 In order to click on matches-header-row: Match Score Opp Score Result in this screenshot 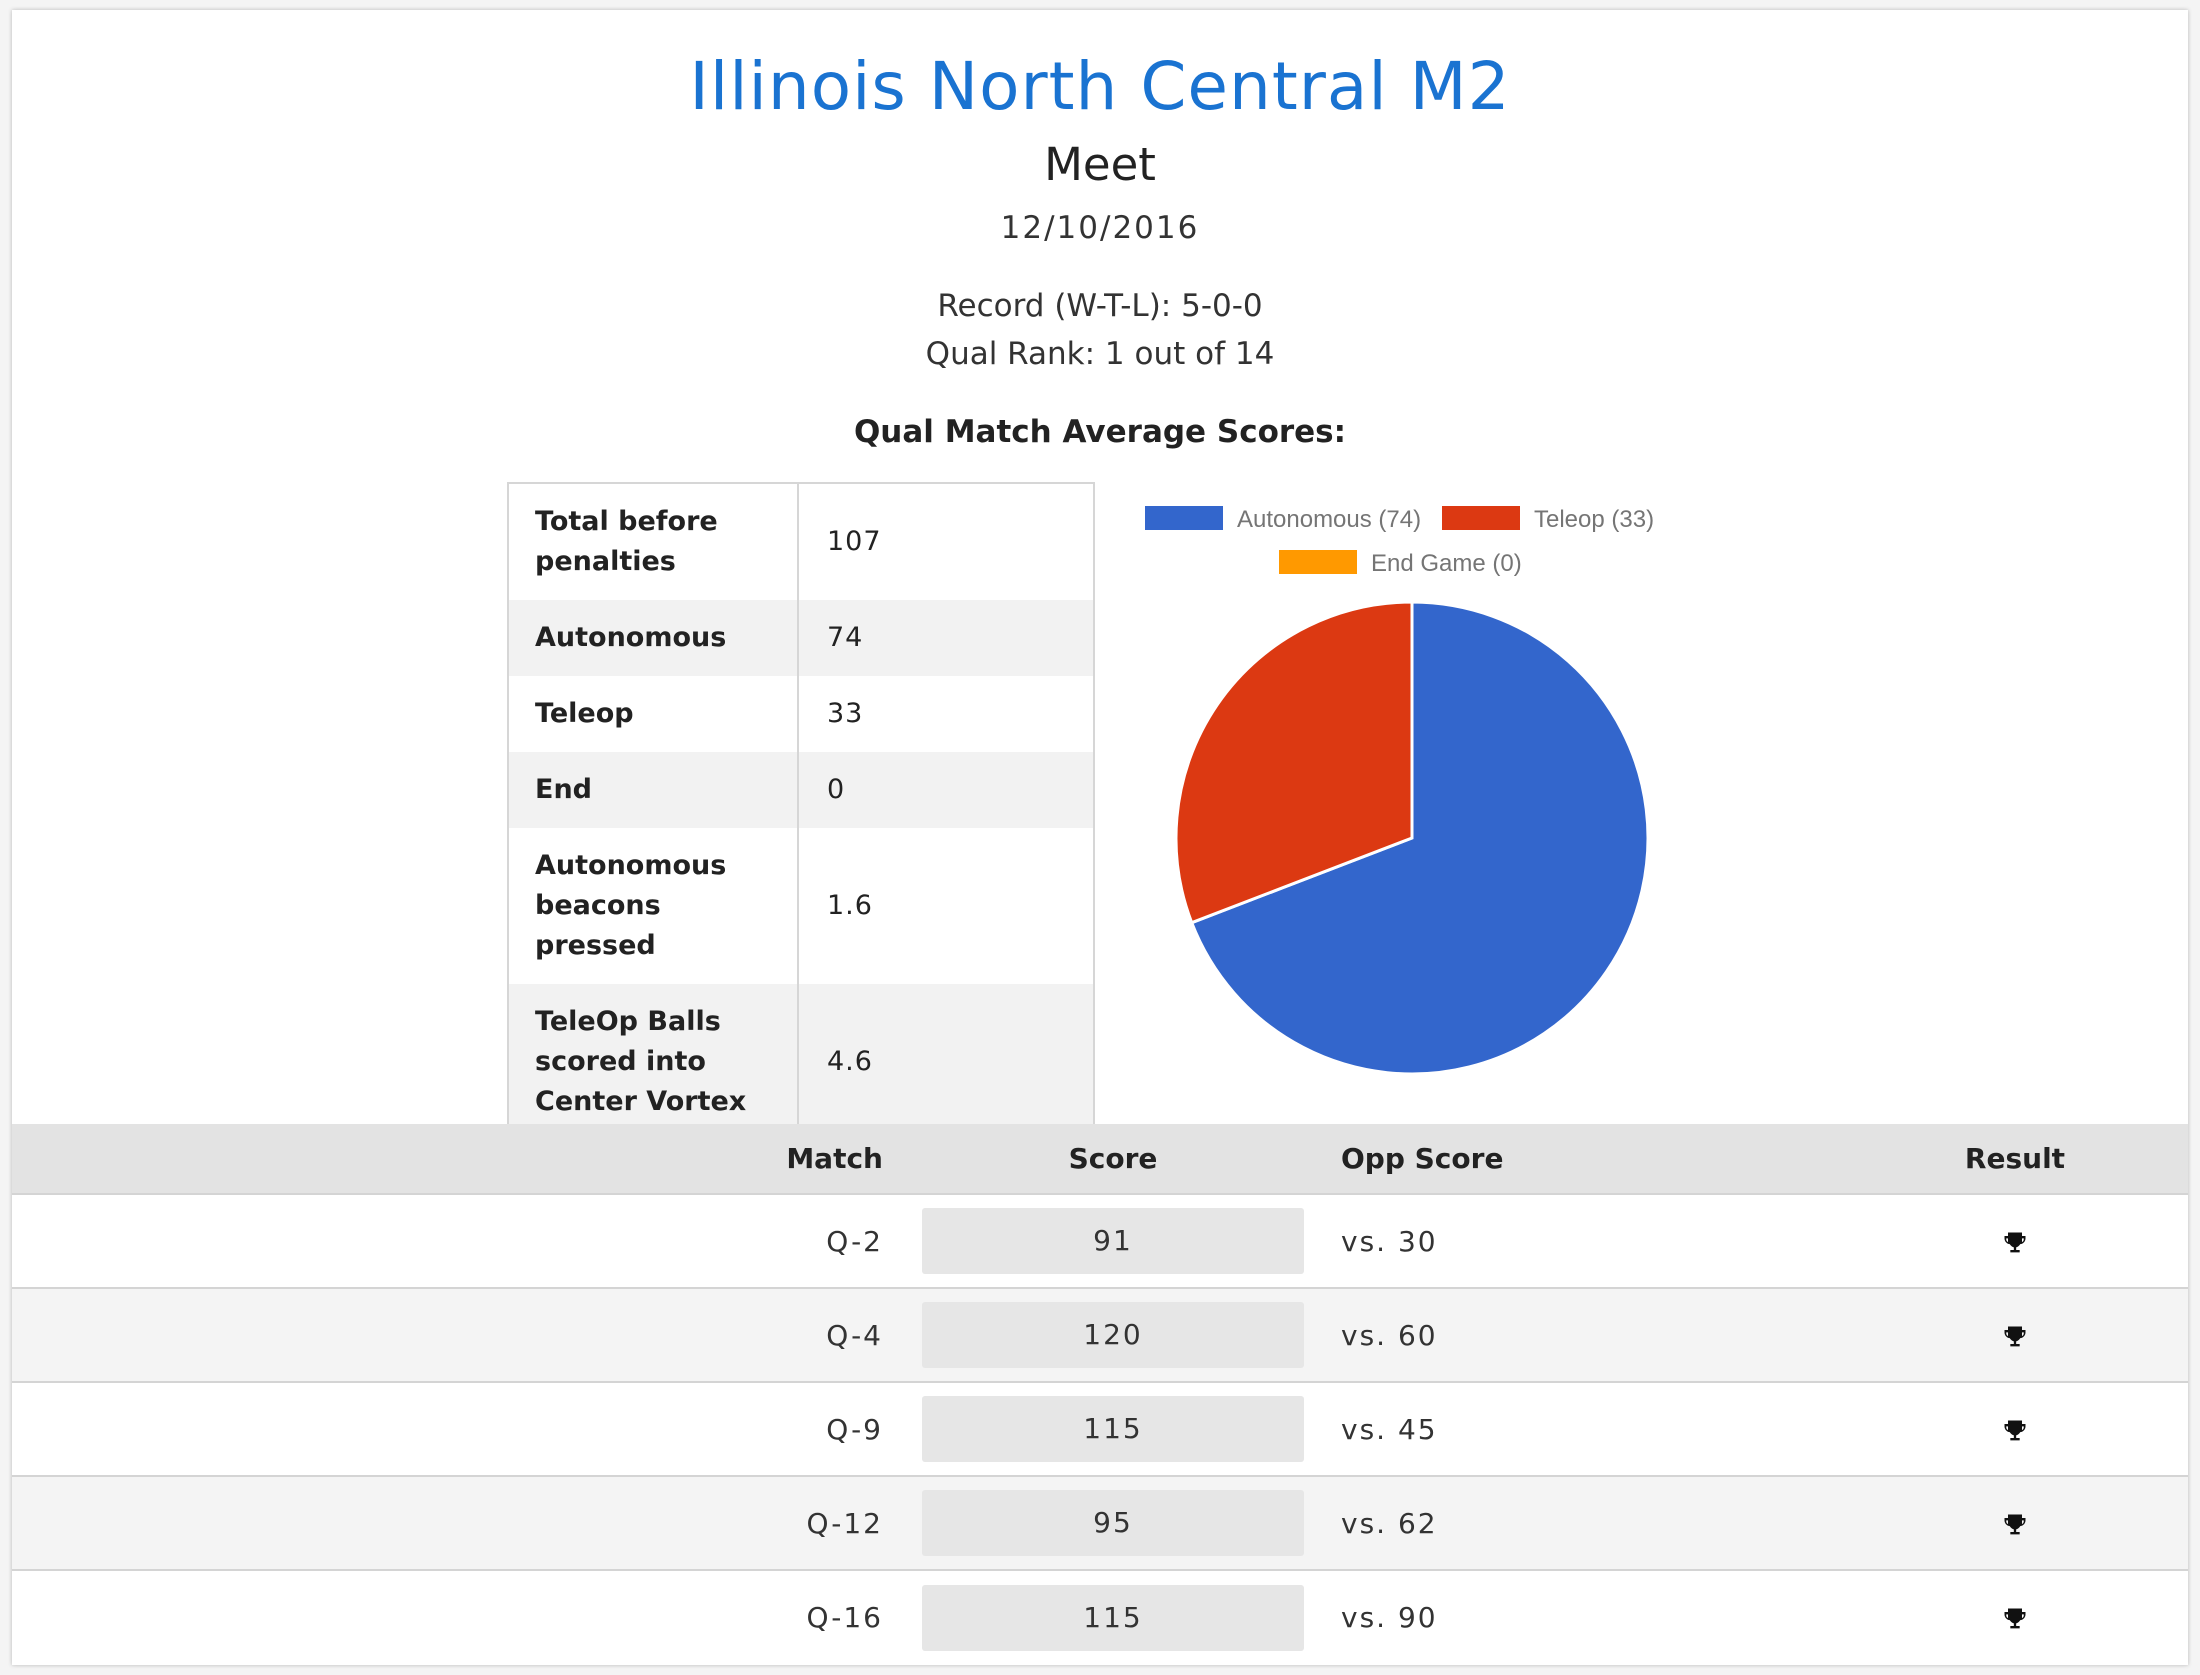, I will do `click(1100, 1159)`.